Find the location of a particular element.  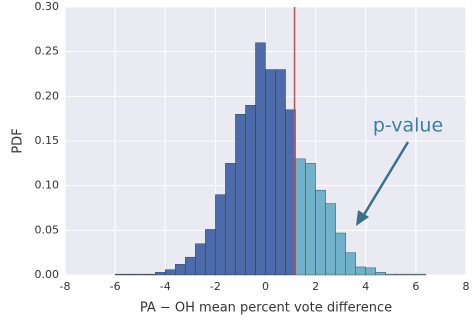

y-tick-label: 0.05 is located at coordinates (47, 229).